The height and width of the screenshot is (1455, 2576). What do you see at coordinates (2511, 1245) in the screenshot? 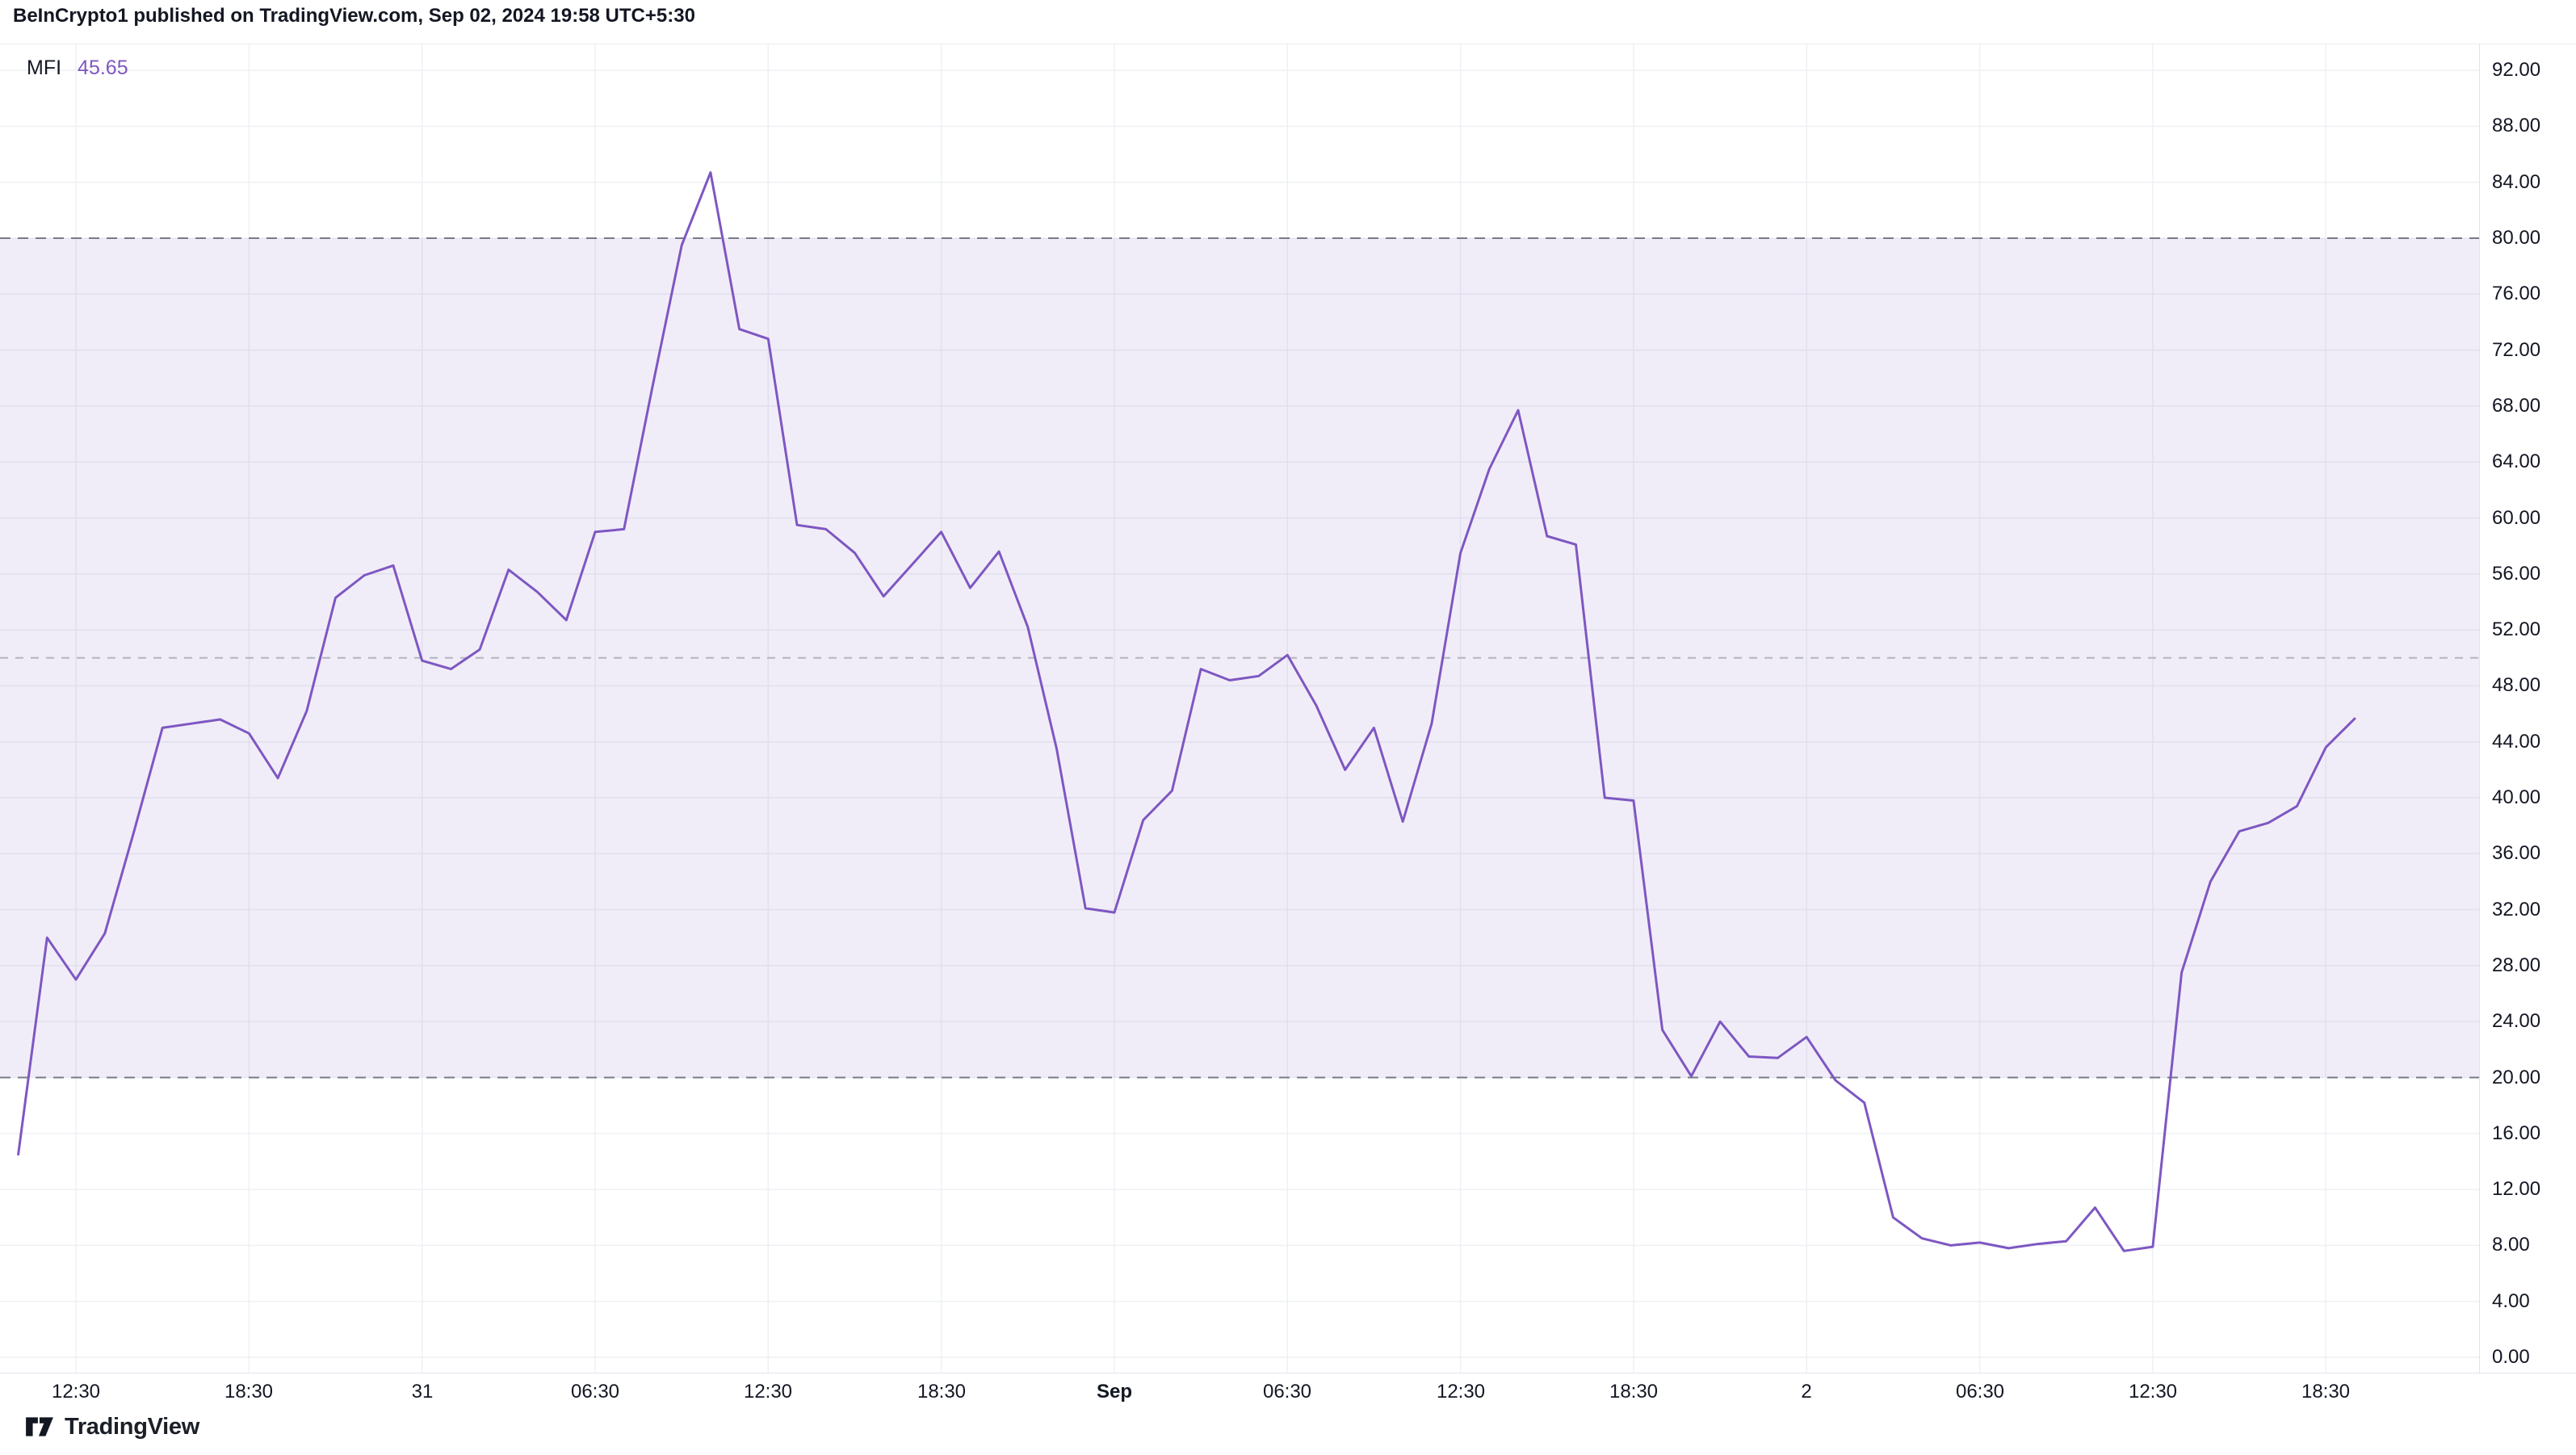
I see `y-axis-tick: 8.00` at bounding box center [2511, 1245].